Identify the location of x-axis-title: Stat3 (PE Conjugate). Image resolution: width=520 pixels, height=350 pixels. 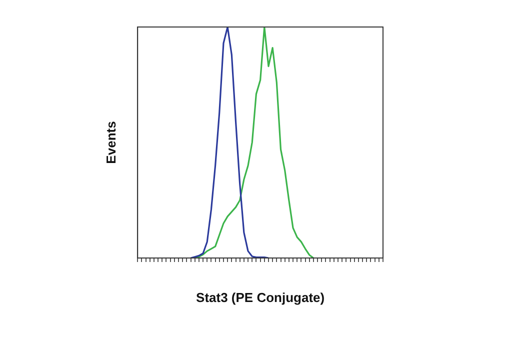
(260, 297).